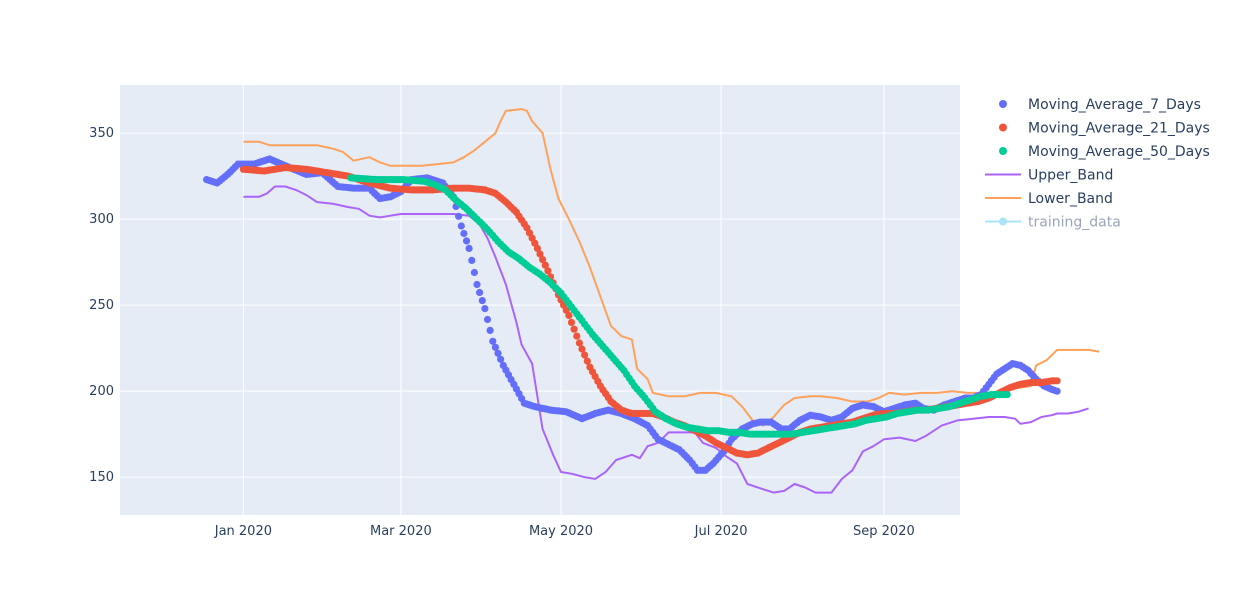  Describe the element at coordinates (243, 531) in the screenshot. I see `x-tick-label: Jan 2020` at that location.